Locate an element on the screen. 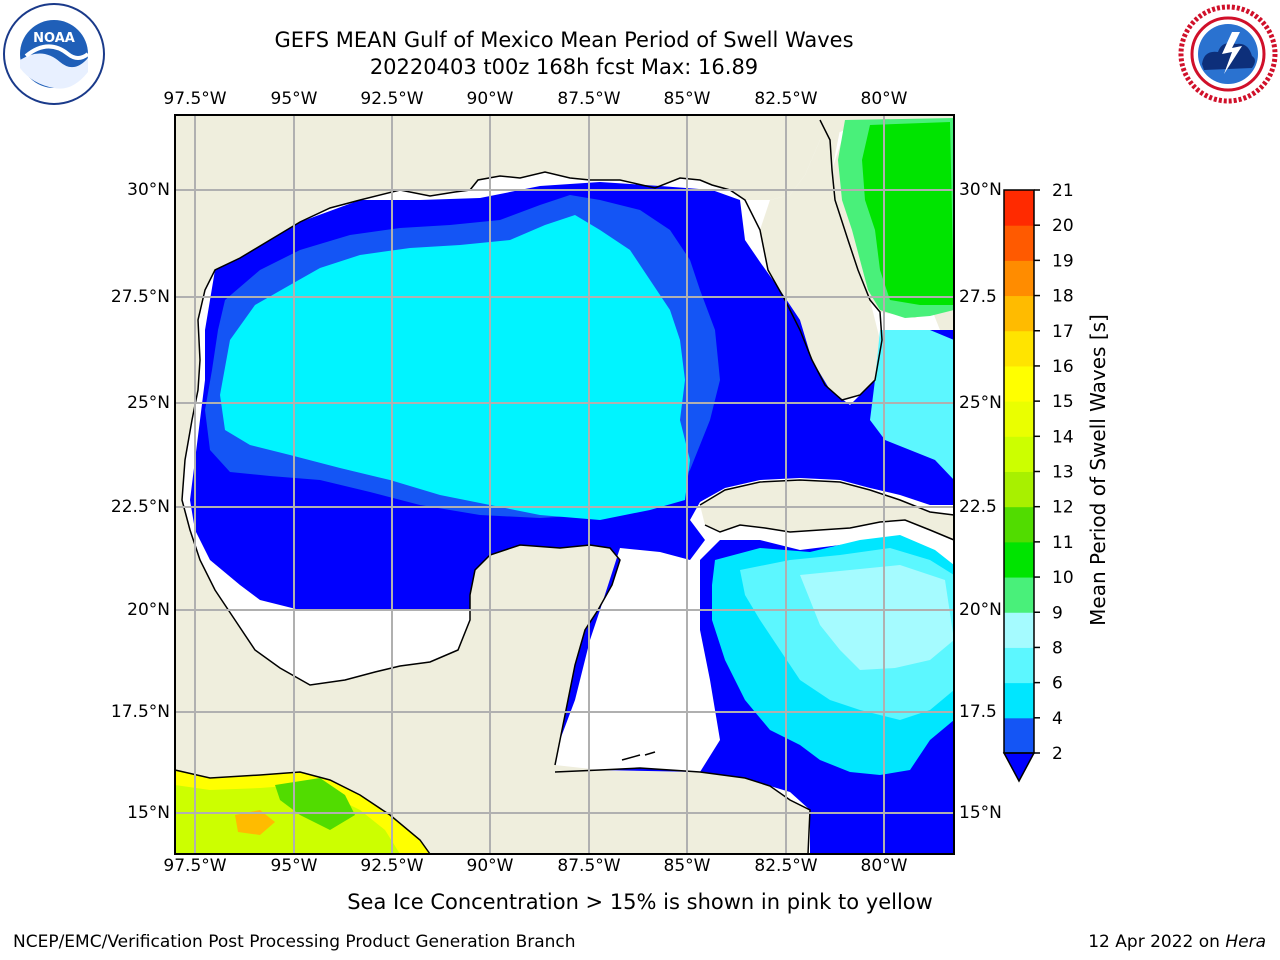 This screenshot has width=1280, height=960. lat-label-right: 30°N is located at coordinates (980, 190).